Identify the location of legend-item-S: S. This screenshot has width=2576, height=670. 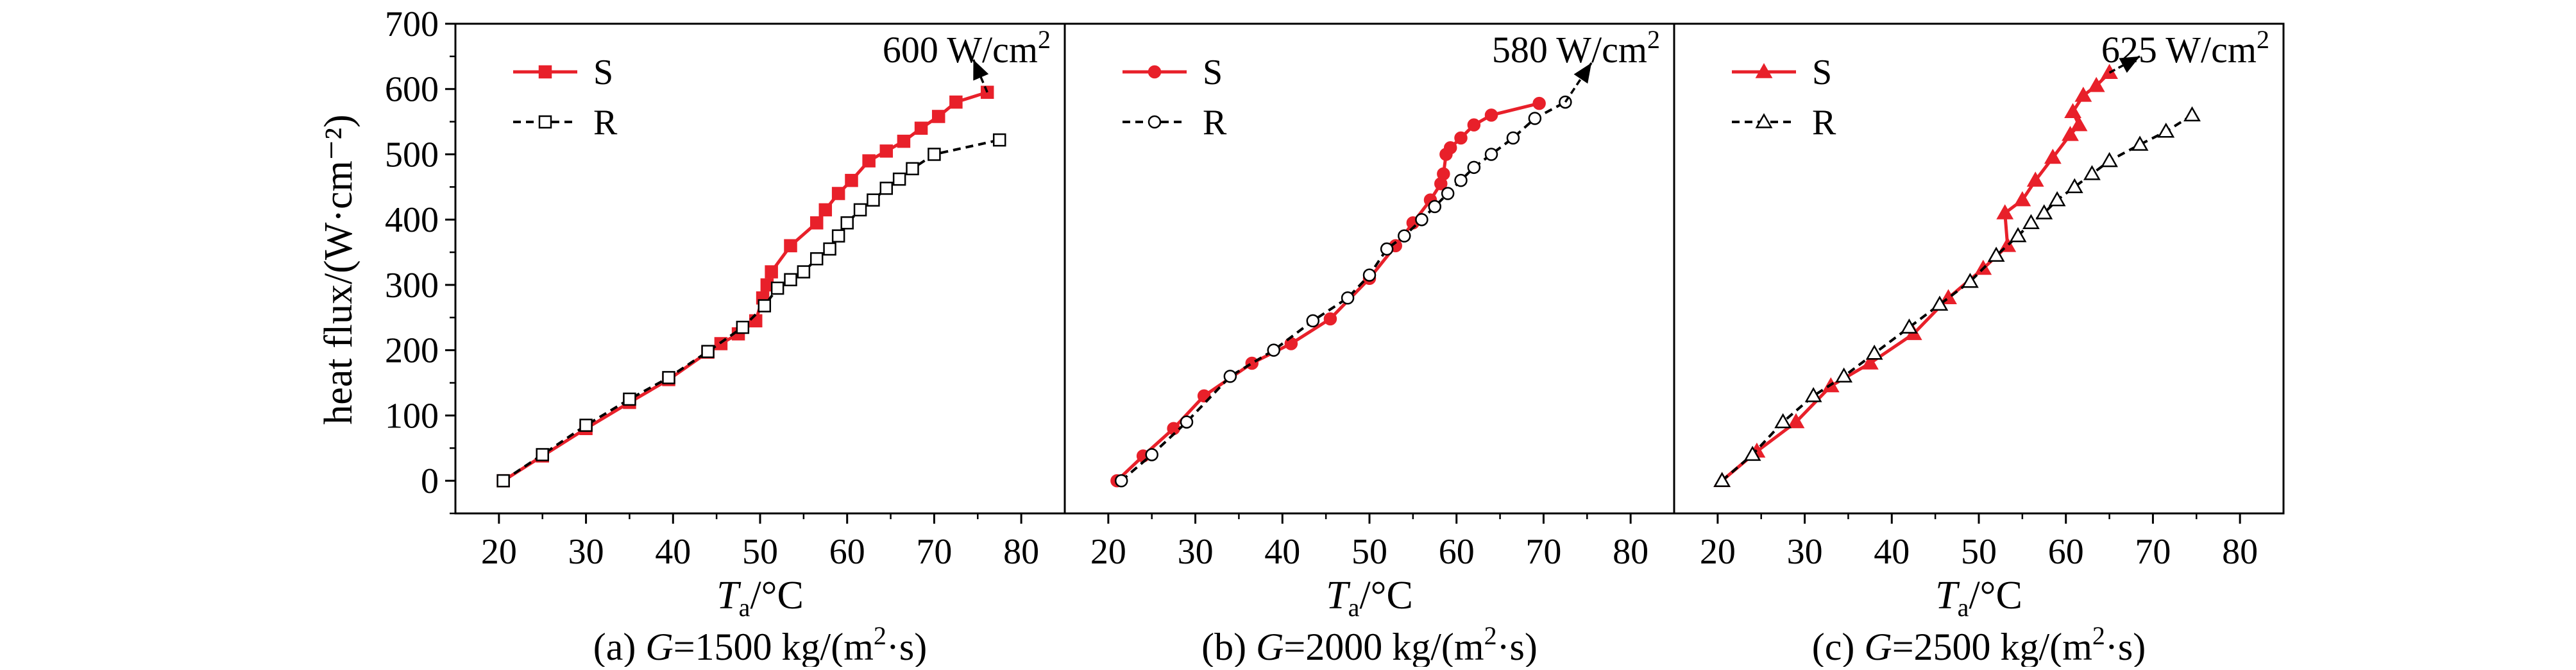
(1782, 72).